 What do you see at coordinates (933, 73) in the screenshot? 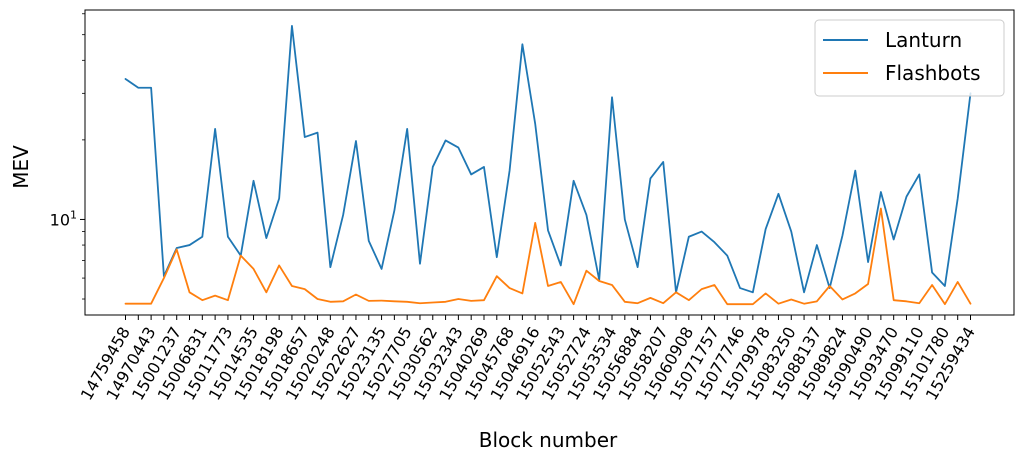
I see `legend-label-flashbots: Flashbots` at bounding box center [933, 73].